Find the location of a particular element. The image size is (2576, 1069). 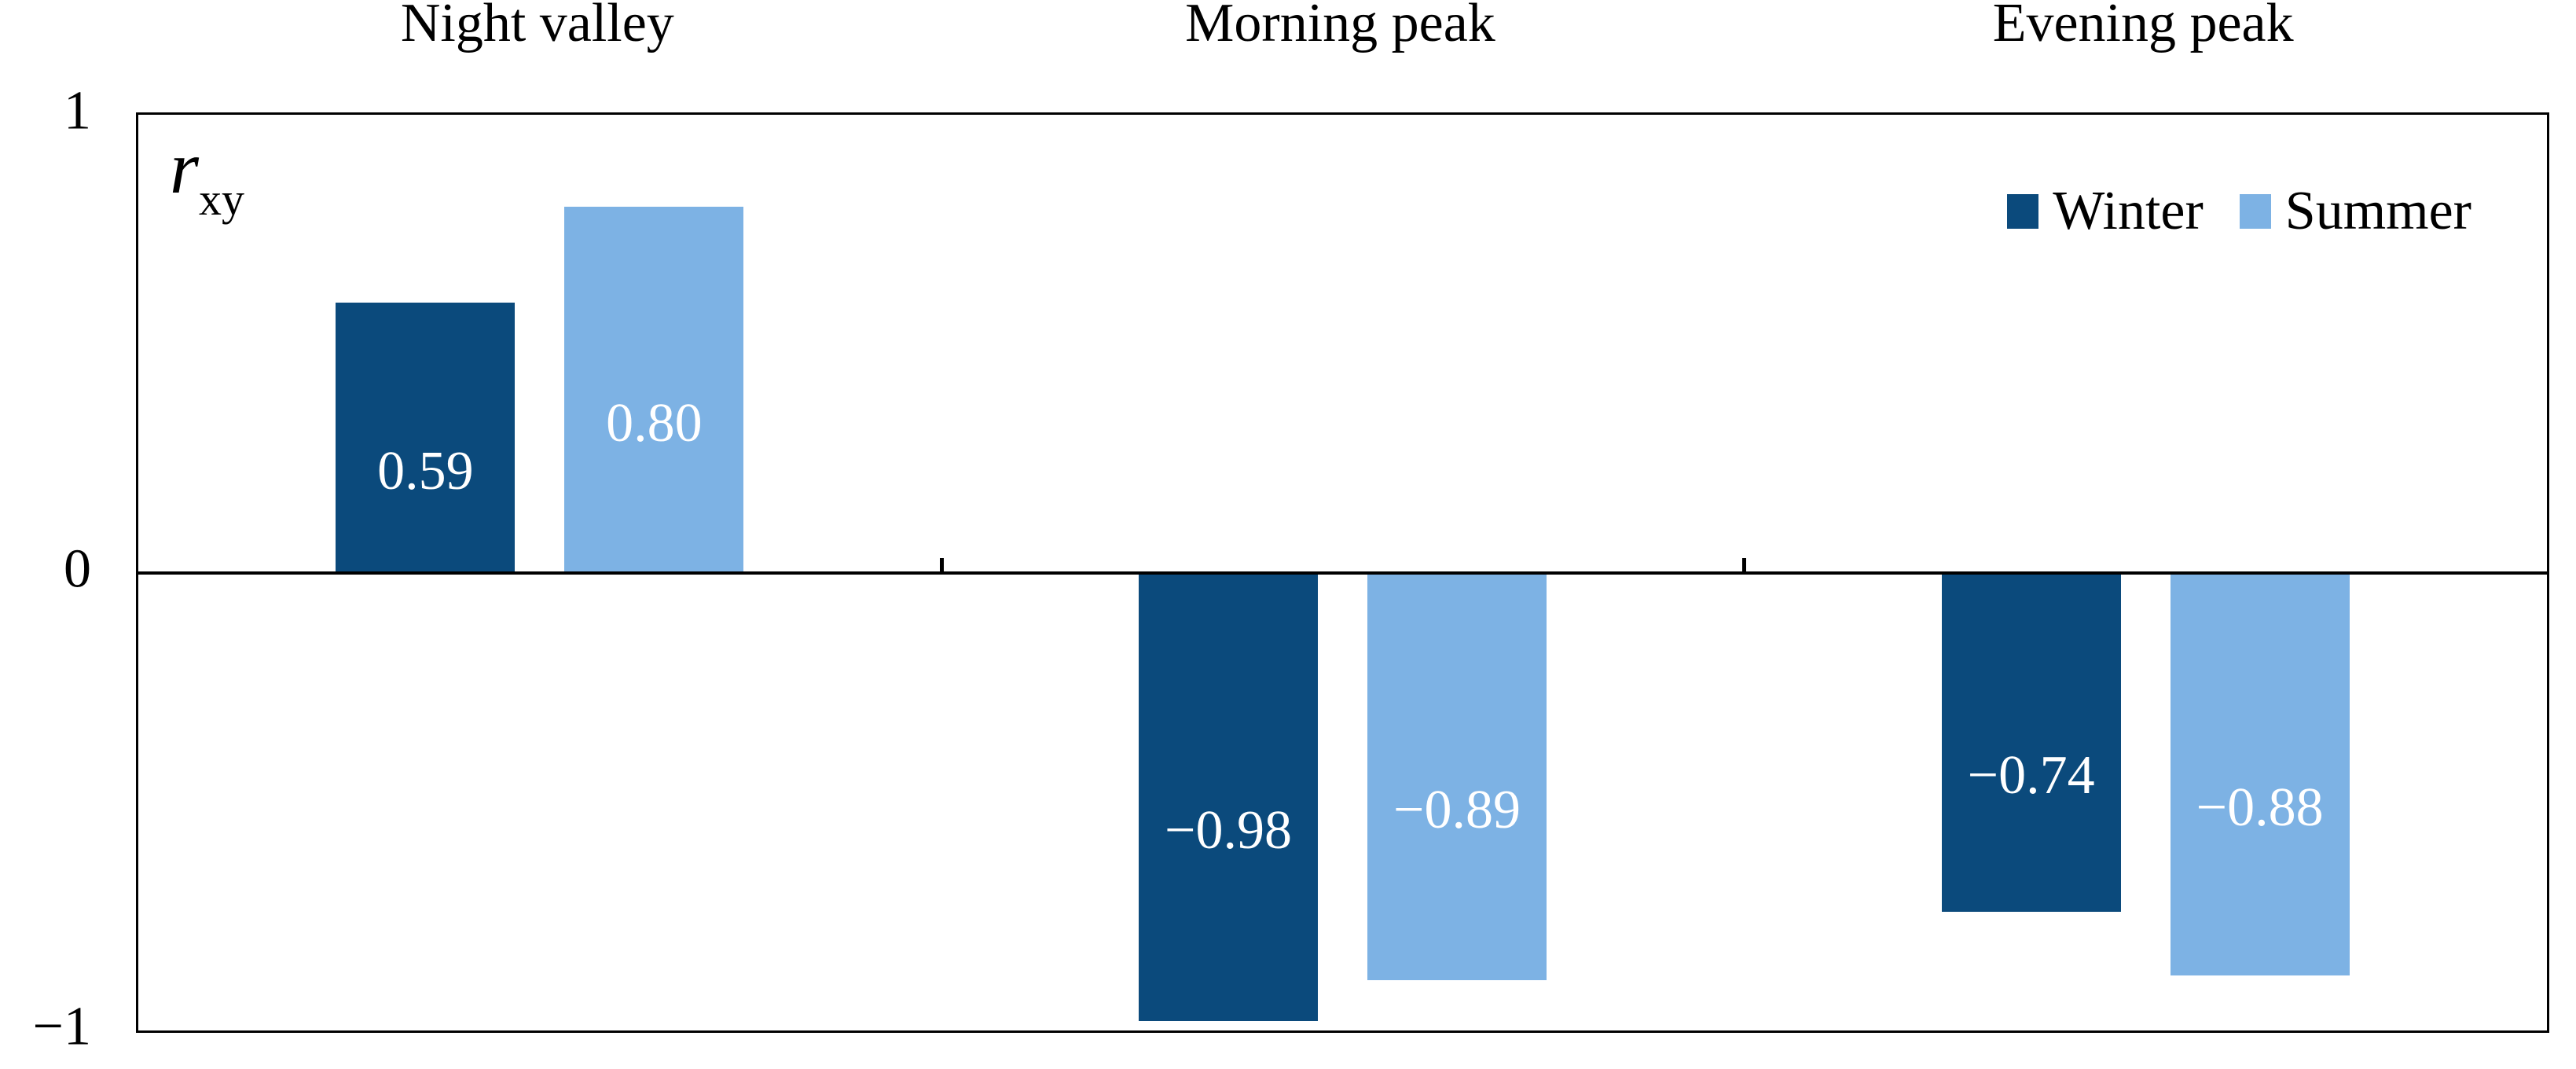

legend-entry-summer: Summer is located at coordinates (2355, 211).